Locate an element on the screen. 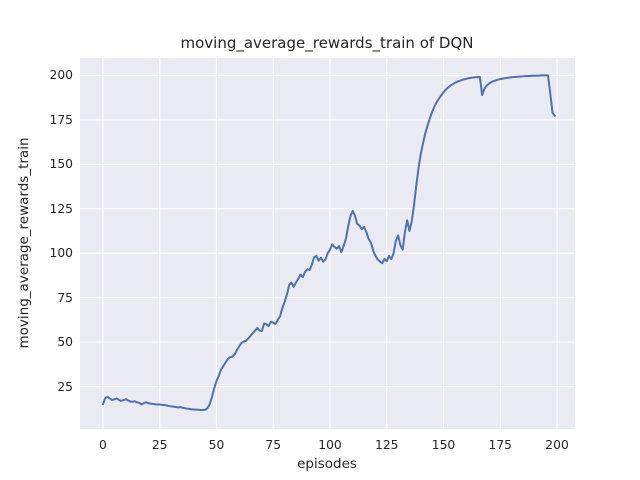 The height and width of the screenshot is (480, 640). x-tick-label: 150 is located at coordinates (443, 445).